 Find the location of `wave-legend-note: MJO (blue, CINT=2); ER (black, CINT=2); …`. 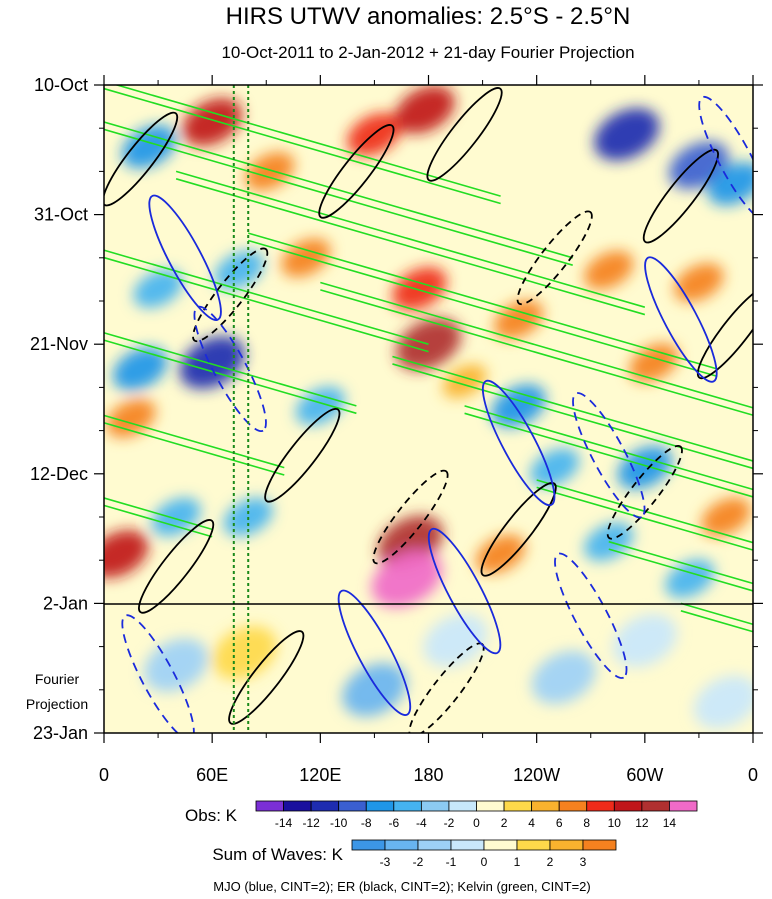

wave-legend-note: MJO (blue, CINT=2); ER (black, CINT=2); … is located at coordinates (401, 886).